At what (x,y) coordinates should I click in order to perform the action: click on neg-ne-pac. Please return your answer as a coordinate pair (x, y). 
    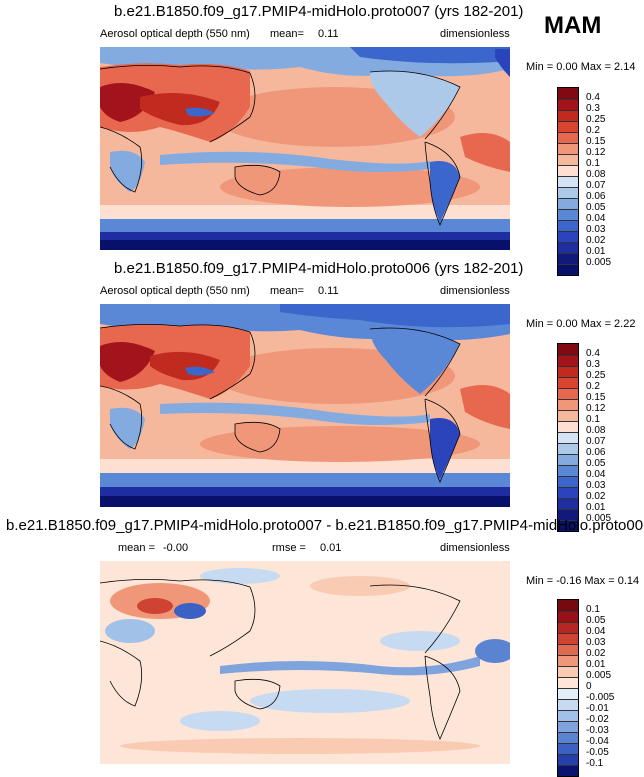
    Looking at the image, I should click on (420, 641).